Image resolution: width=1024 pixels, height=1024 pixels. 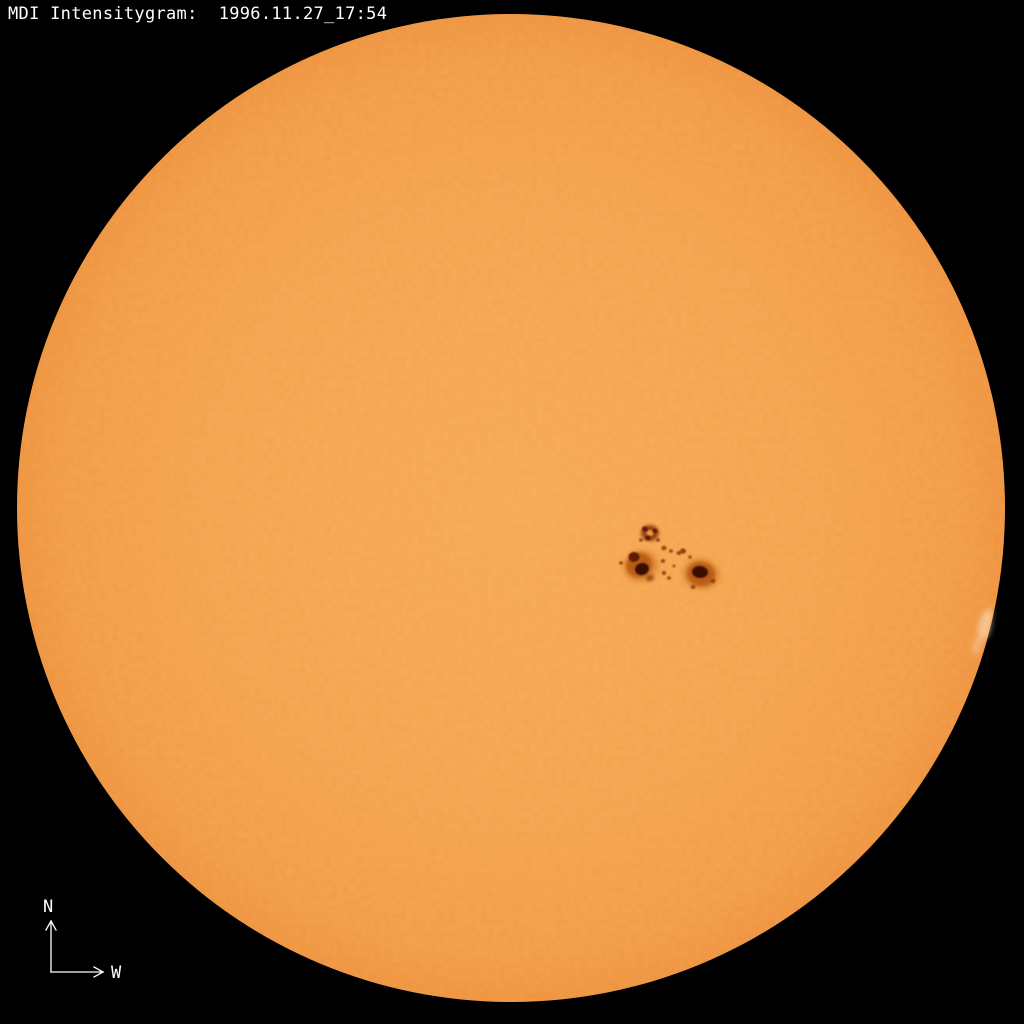 What do you see at coordinates (700, 572) in the screenshot?
I see `right-spot-umbra` at bounding box center [700, 572].